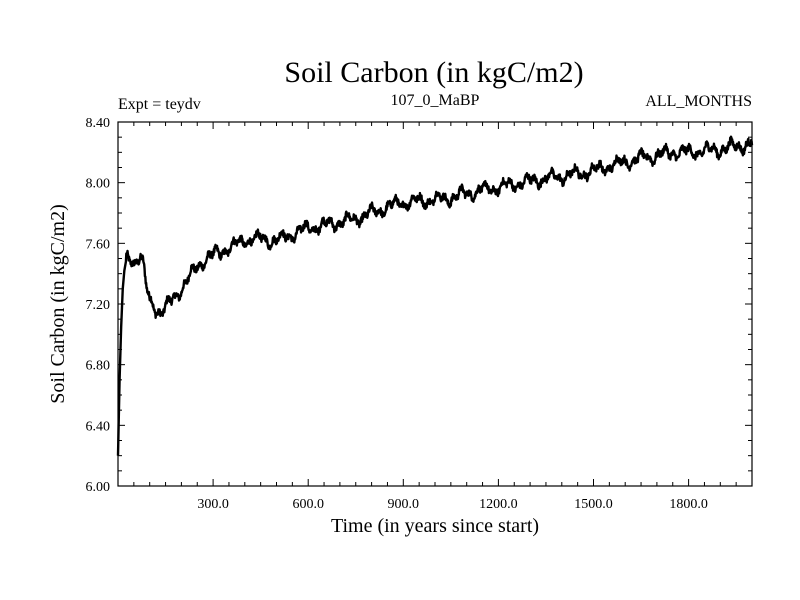 The image size is (800, 600). Describe the element at coordinates (58, 303) in the screenshot. I see `y-axis-label: Soil Carbon (in kgC/m2)` at that location.